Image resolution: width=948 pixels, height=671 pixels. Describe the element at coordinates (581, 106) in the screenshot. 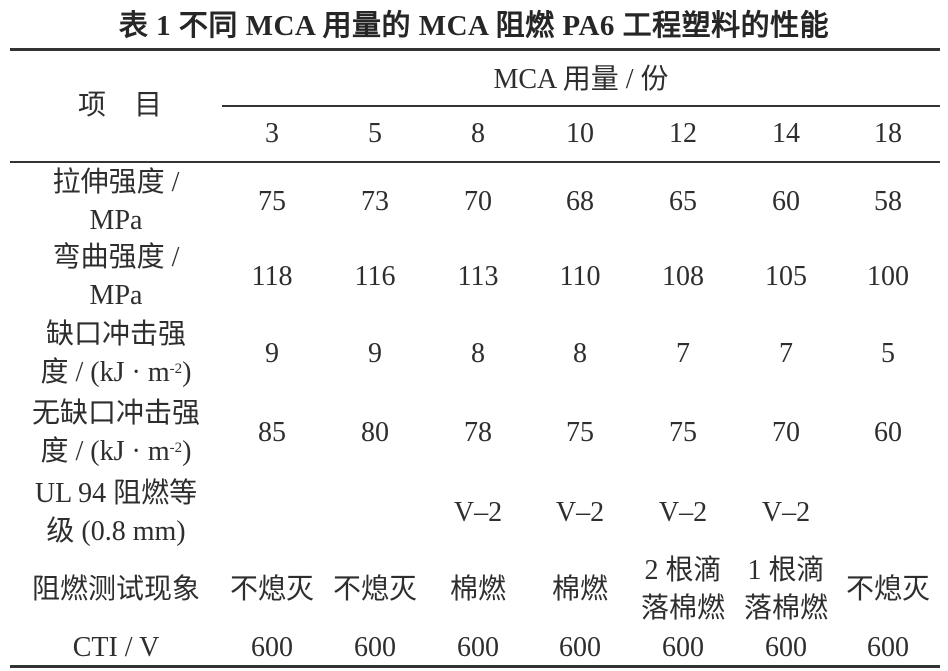

I see `group-sub-rule` at that location.